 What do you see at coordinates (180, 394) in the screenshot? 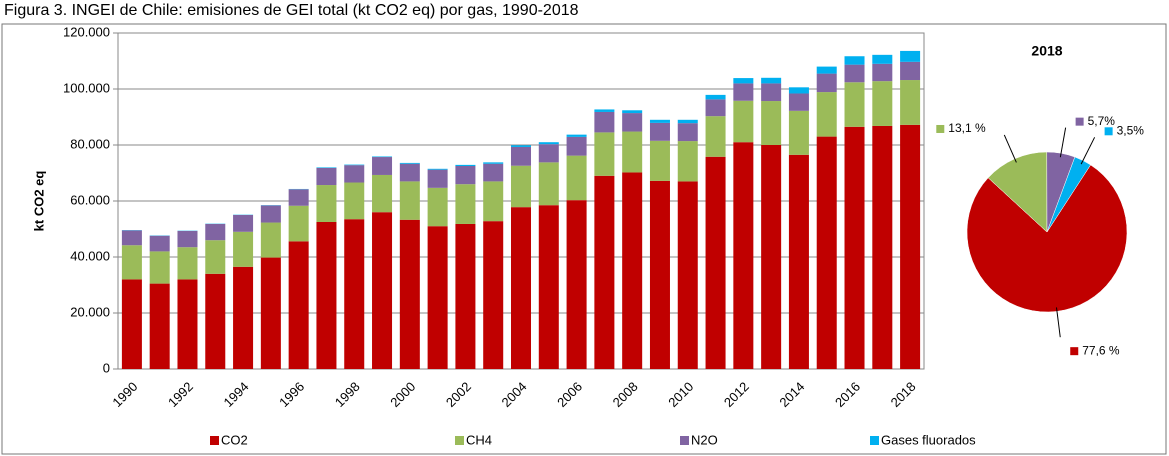
I see `x-tick-label: 1992` at bounding box center [180, 394].